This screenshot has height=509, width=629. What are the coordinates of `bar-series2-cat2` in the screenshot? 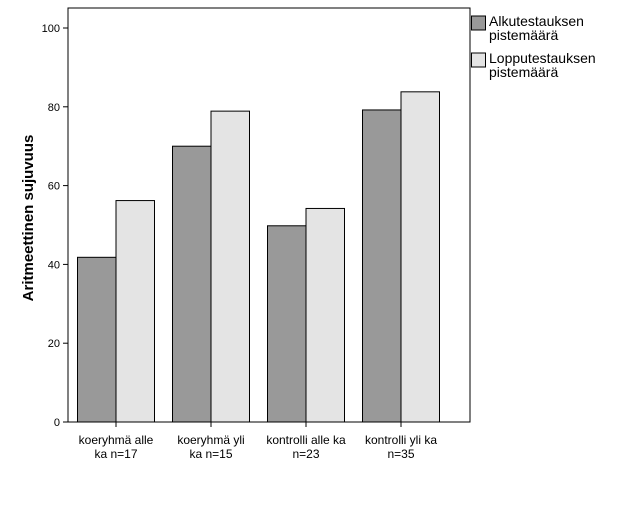 It's located at (230, 266).